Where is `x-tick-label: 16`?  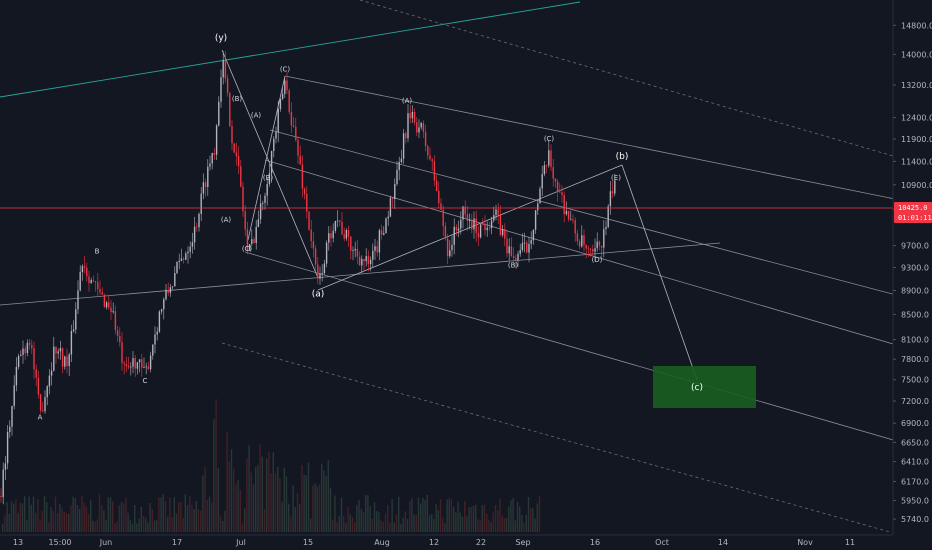 x-tick-label: 16 is located at coordinates (595, 542).